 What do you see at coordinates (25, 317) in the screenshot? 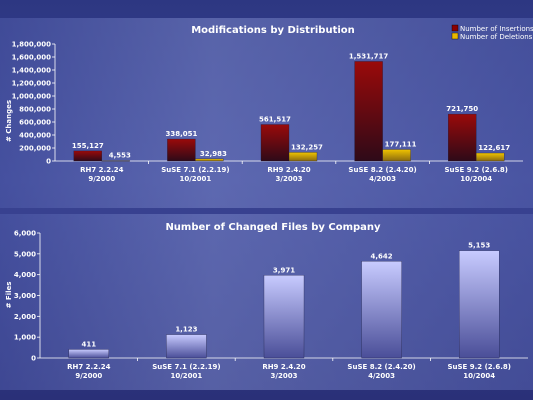
I see `chart2-y-tick-label: 2,000` at bounding box center [25, 317].